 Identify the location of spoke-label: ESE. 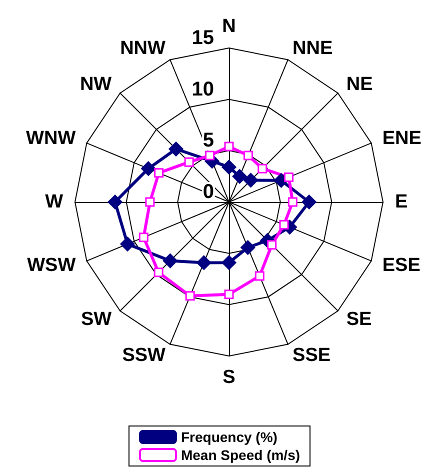
(401, 265).